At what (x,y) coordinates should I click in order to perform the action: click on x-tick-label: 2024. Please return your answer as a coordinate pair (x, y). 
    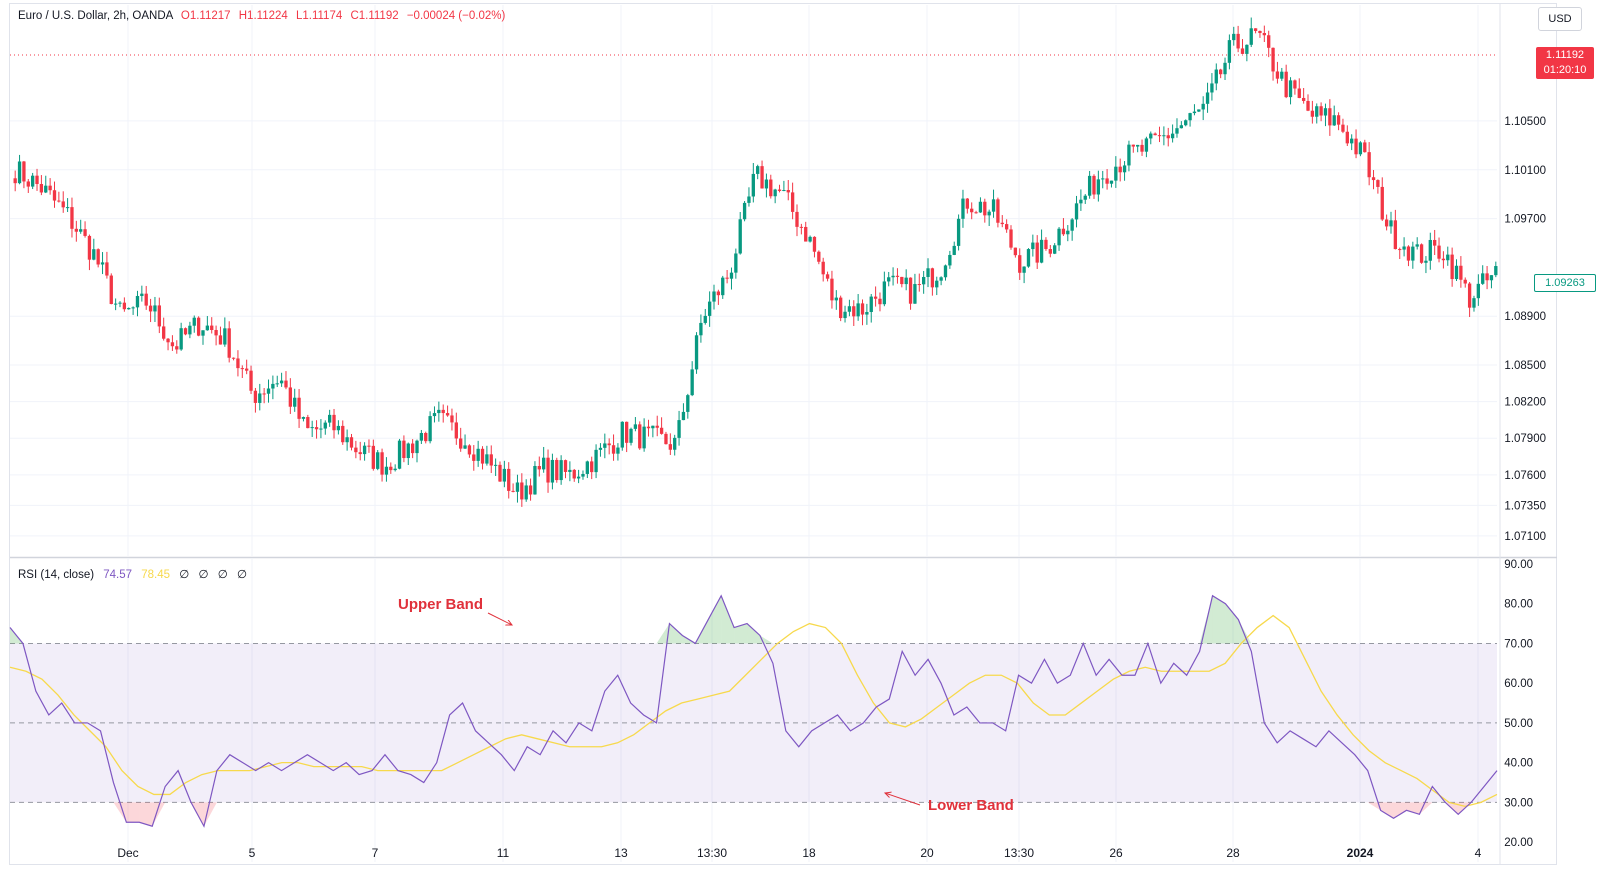
    Looking at the image, I should click on (1360, 853).